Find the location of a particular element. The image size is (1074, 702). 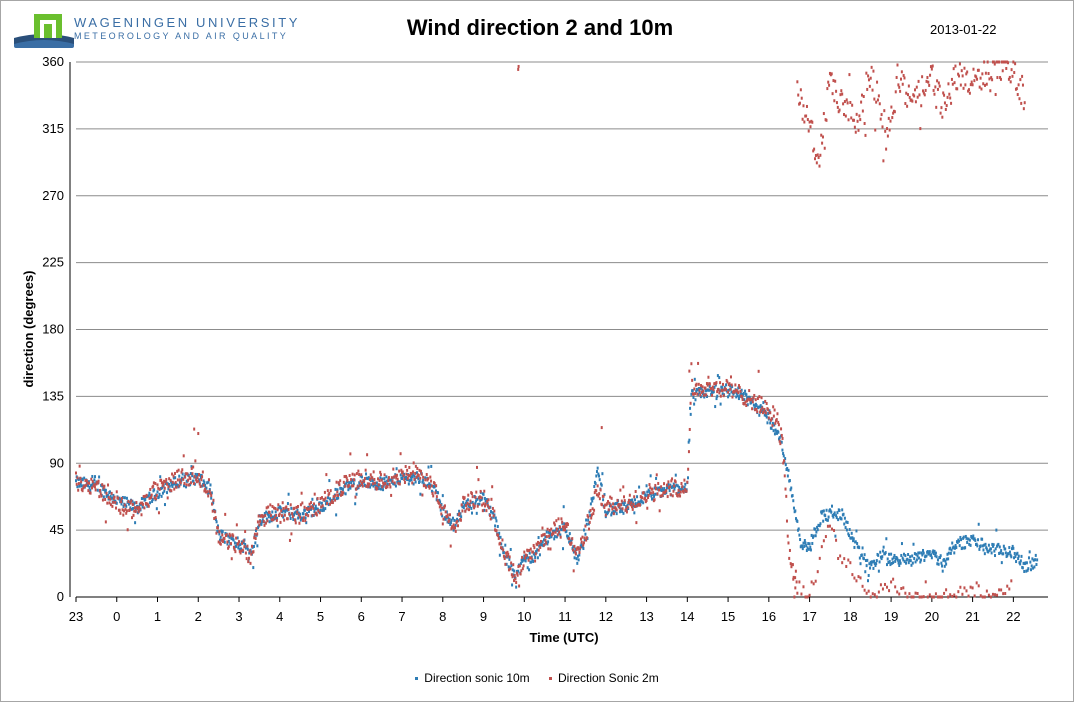

y-axis-label: direction (degrees) is located at coordinates (28, 328).